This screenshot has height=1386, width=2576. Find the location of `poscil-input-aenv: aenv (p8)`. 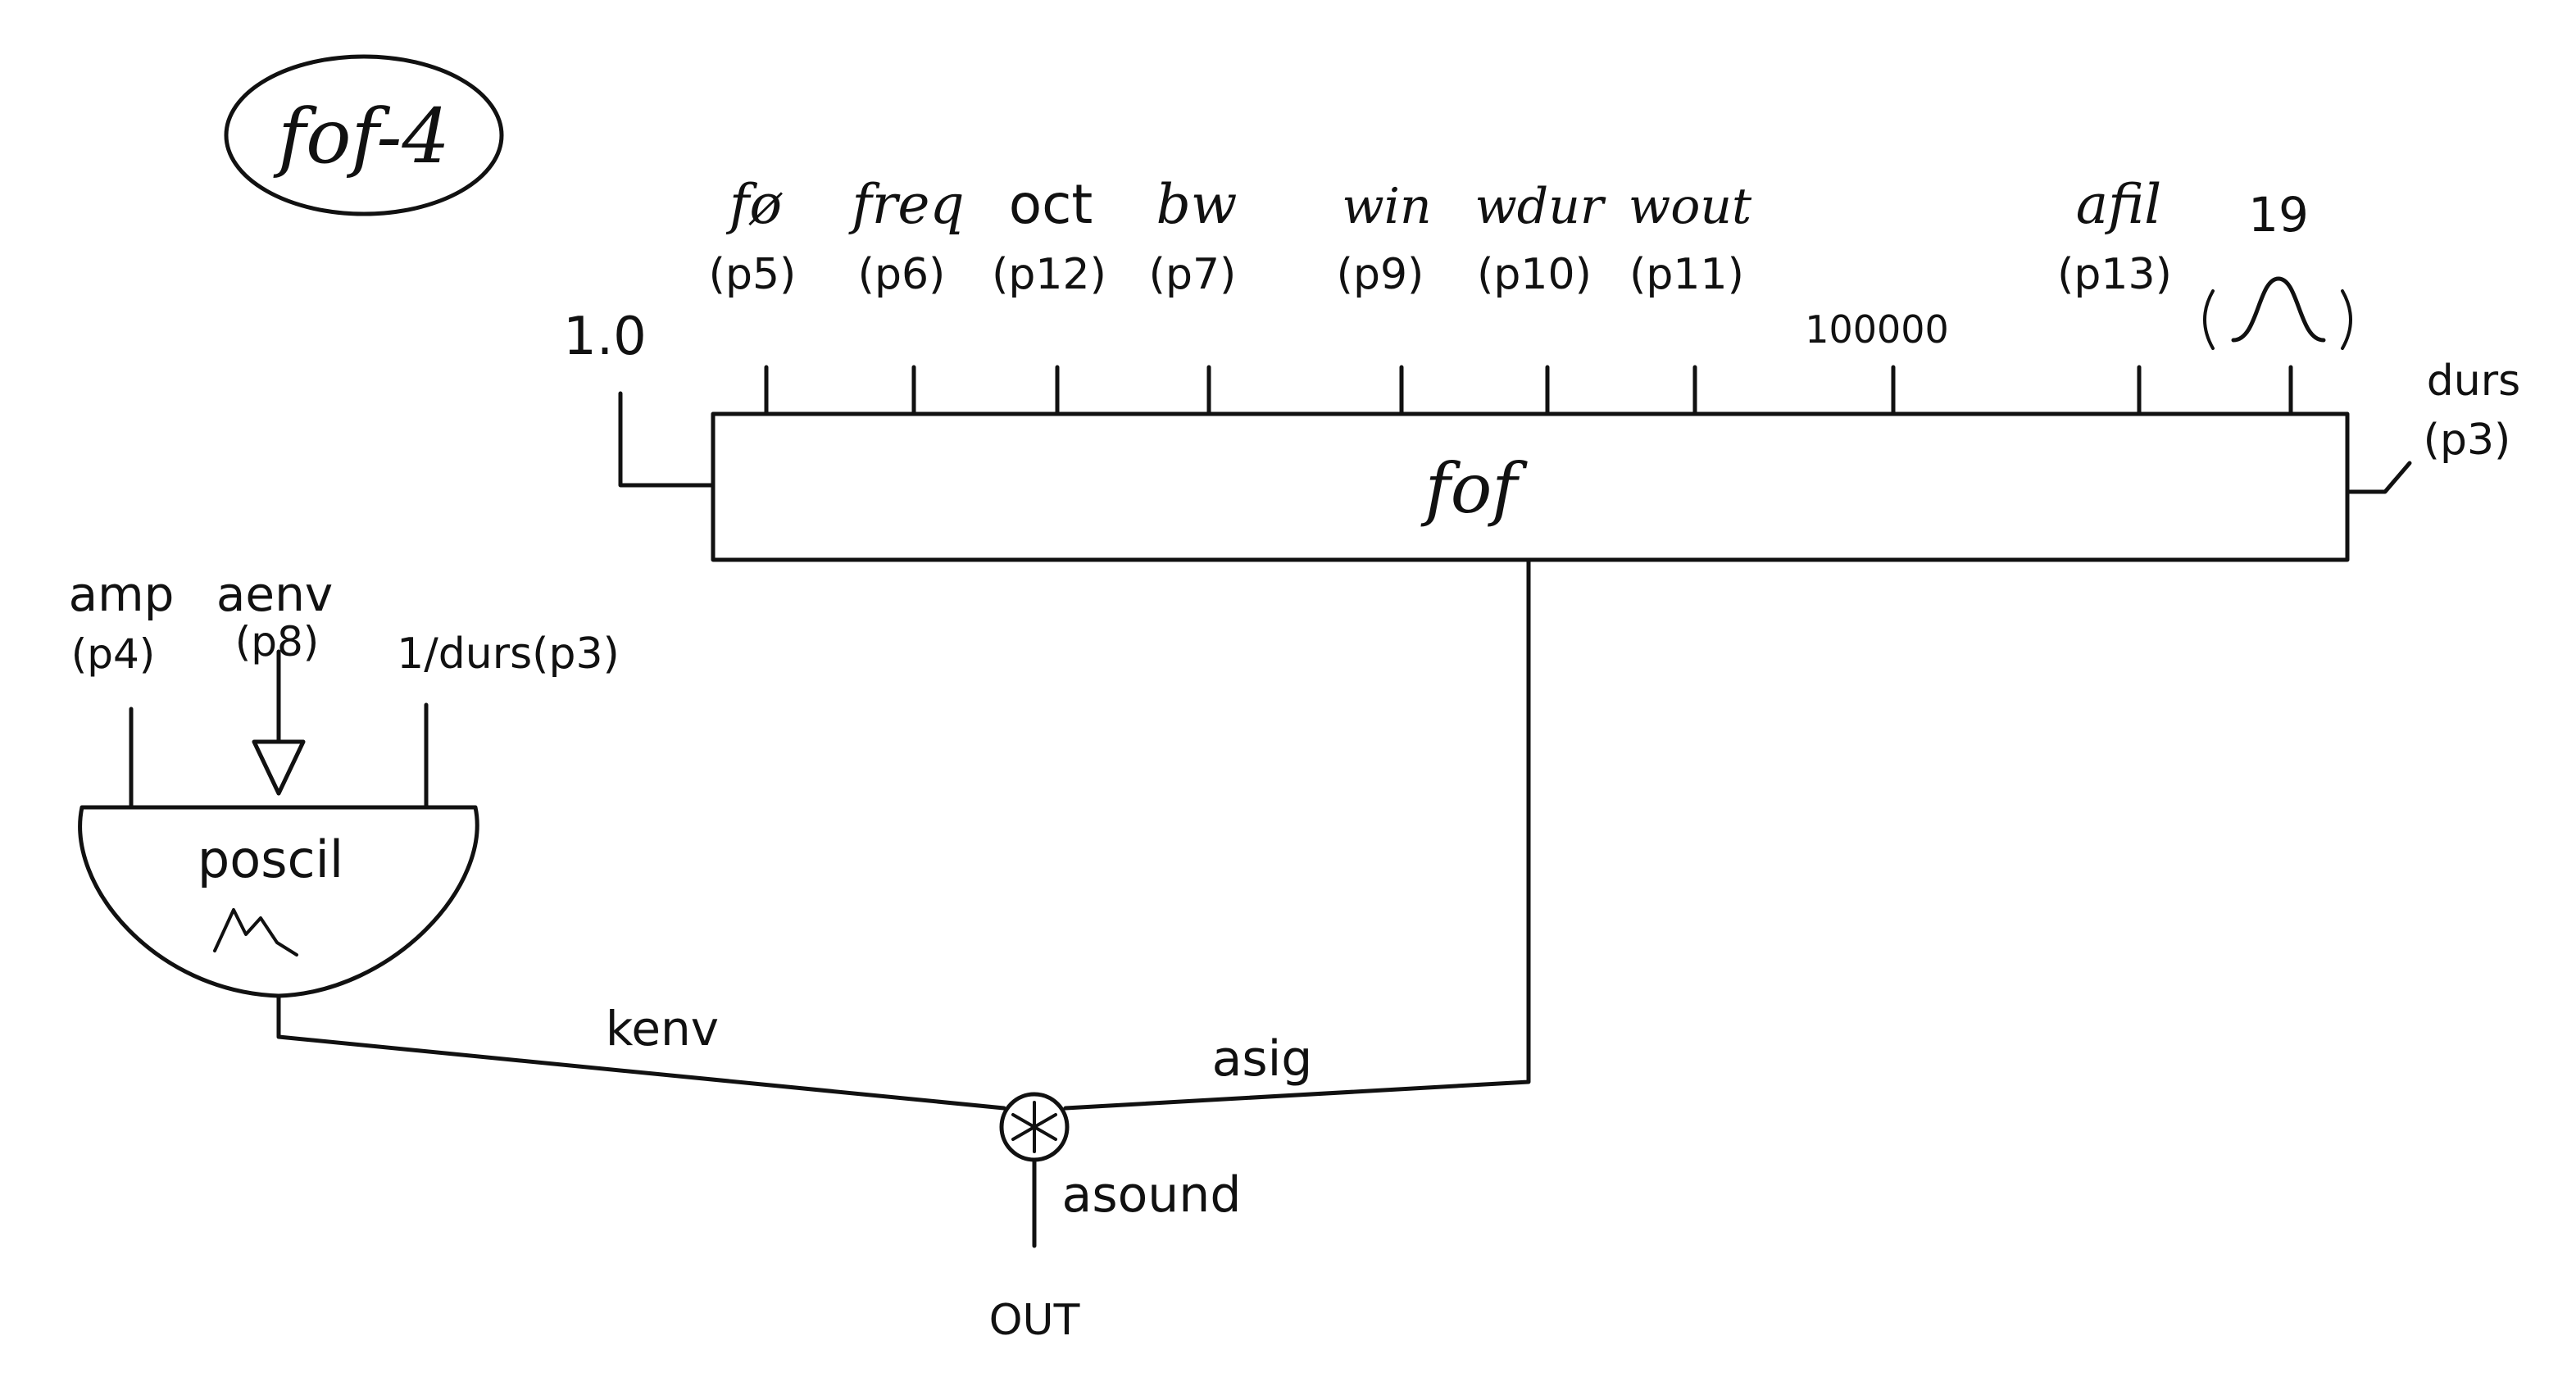

poscil-input-aenv: aenv (p8) is located at coordinates (274, 681).